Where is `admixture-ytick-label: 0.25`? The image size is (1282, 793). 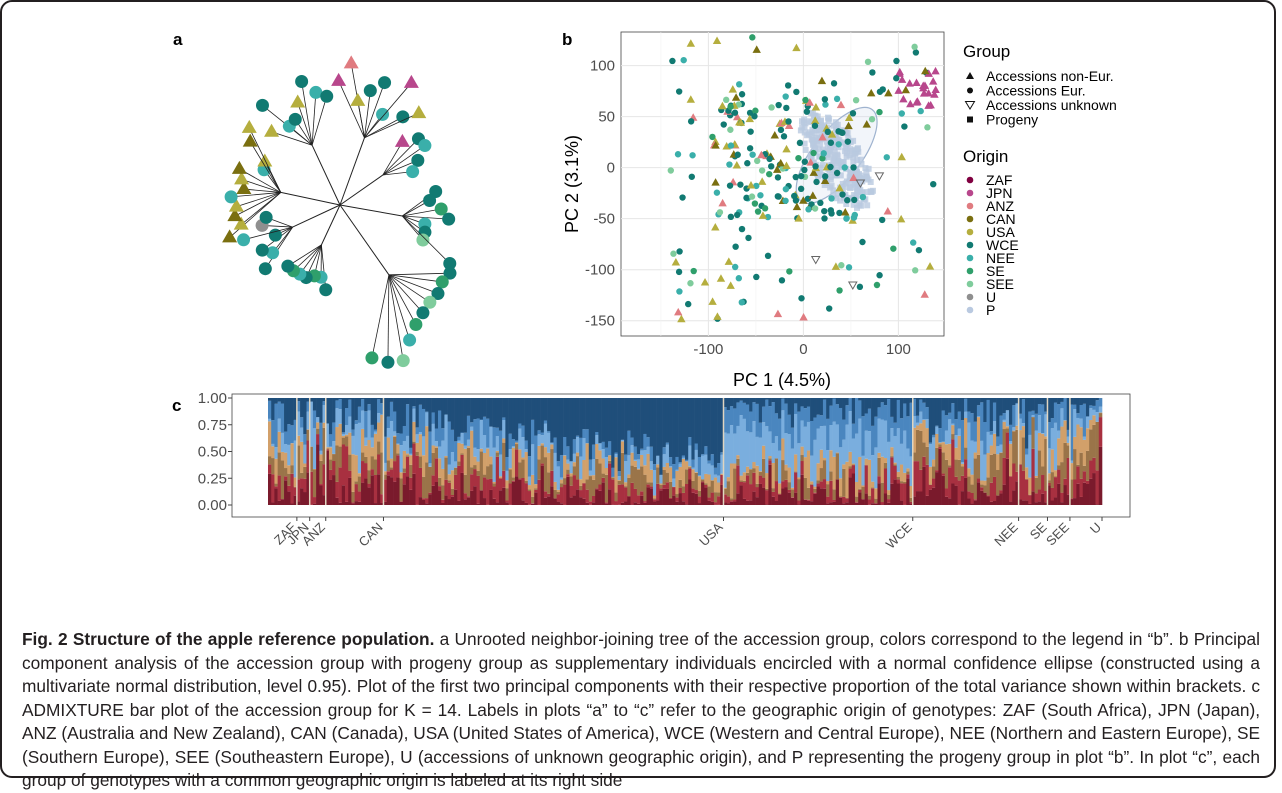
admixture-ytick-label: 0.25 is located at coordinates (212, 478).